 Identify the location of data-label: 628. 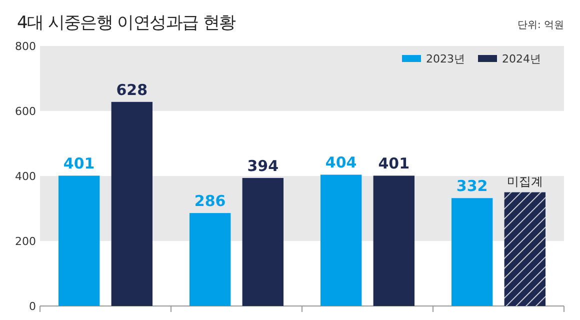
(132, 89).